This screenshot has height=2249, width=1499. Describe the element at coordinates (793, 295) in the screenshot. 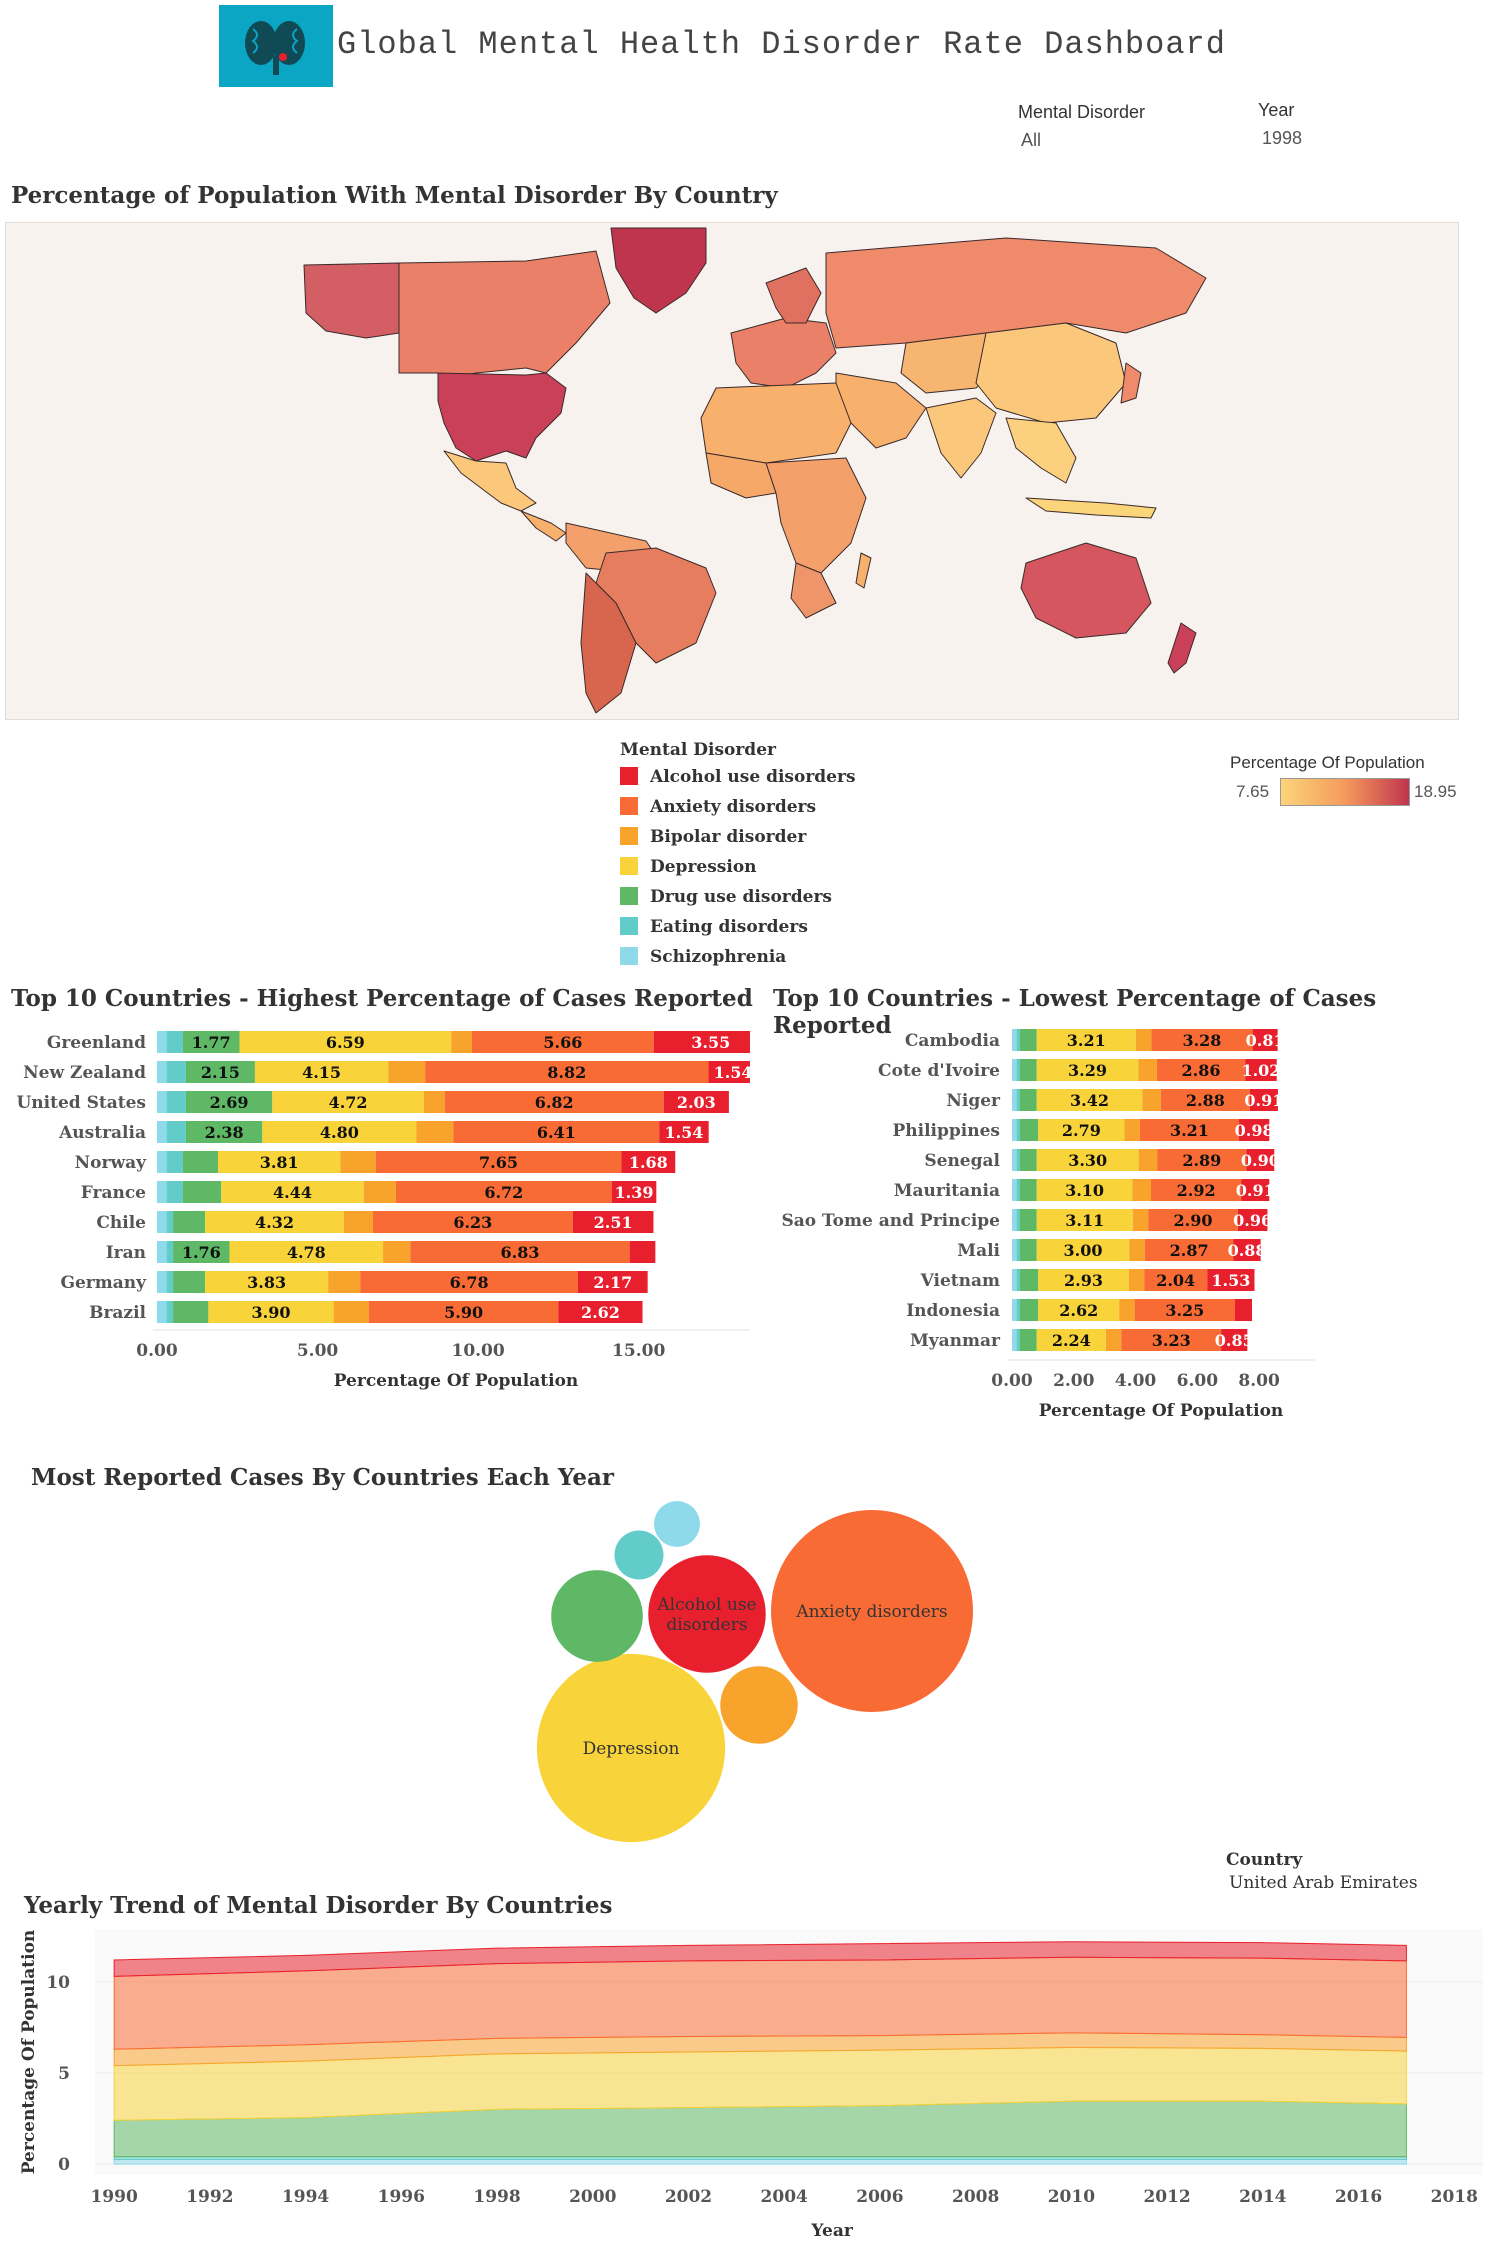

I see `map-country-scandinavia` at that location.